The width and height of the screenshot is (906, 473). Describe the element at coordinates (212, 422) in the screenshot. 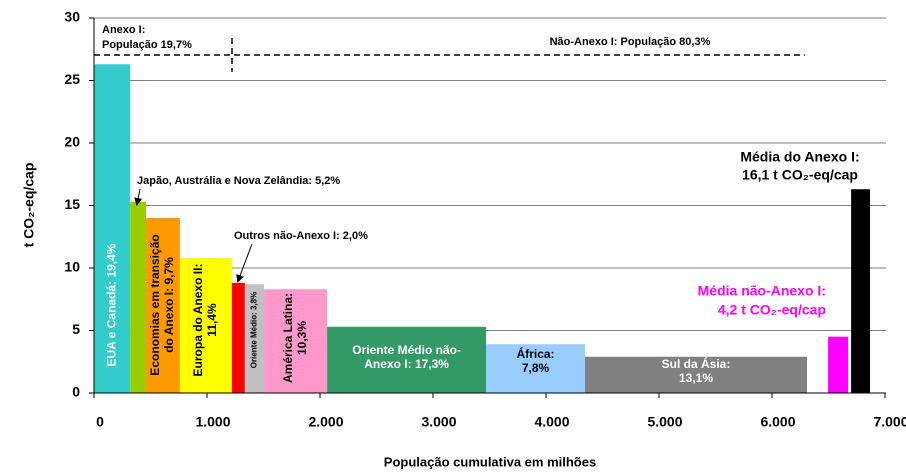

I see `x-tick-label: 1.000` at that location.